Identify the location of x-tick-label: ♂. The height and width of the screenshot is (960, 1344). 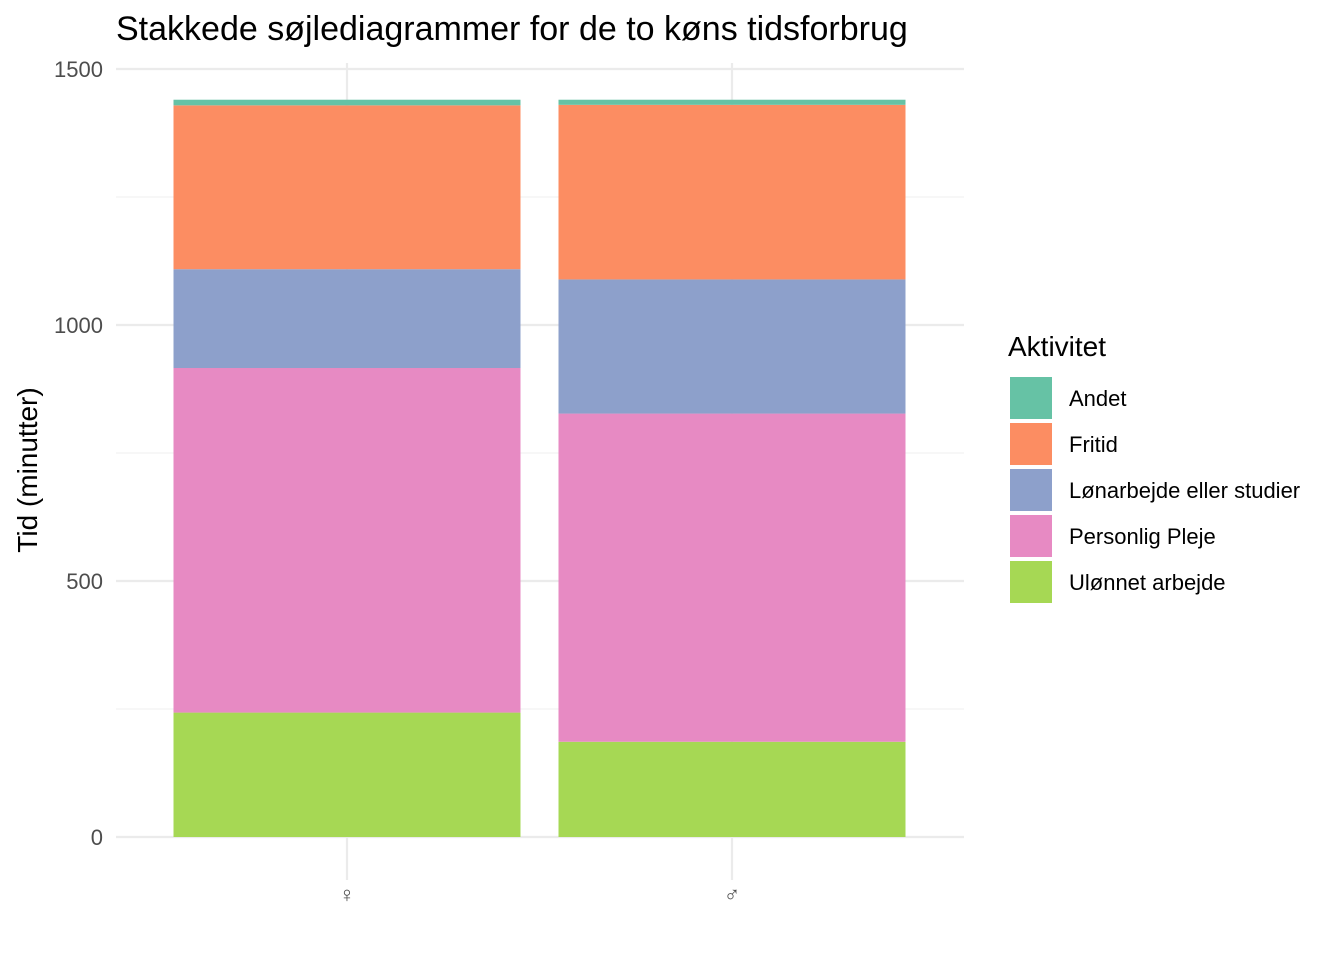
(732, 894).